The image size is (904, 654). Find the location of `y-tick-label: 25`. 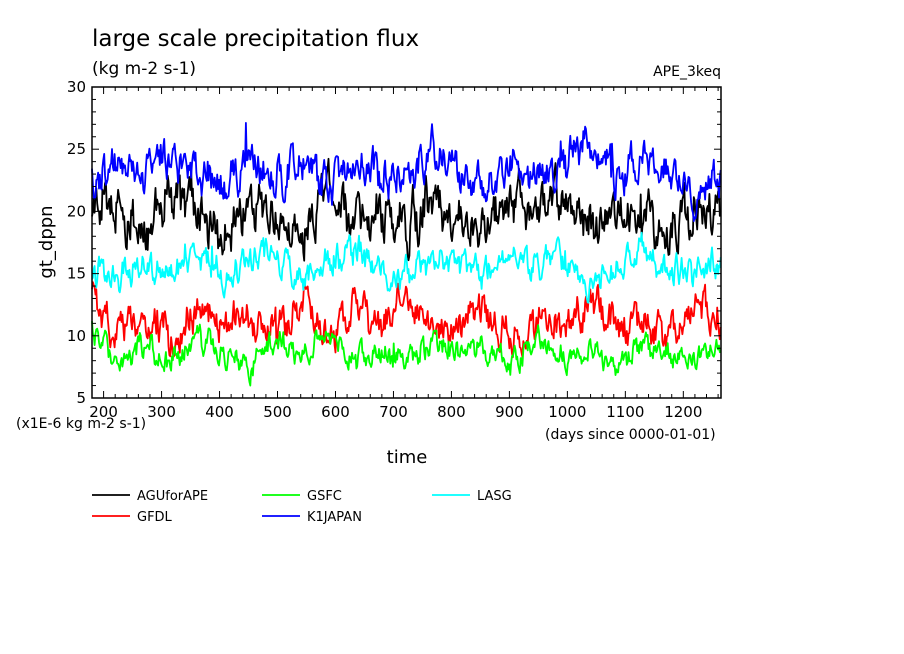

y-tick-label: 25 is located at coordinates (76, 149).